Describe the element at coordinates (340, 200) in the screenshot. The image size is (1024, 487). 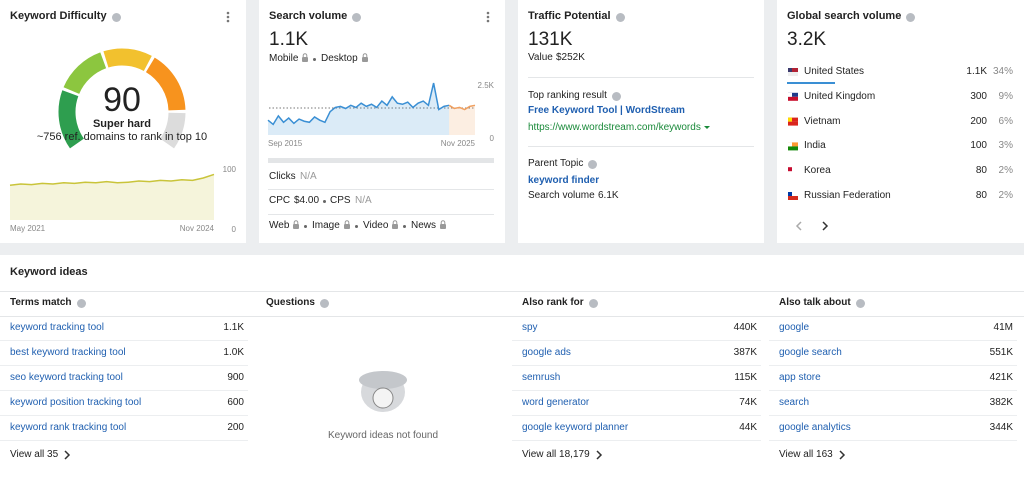
I see `metric-label: CPS` at that location.